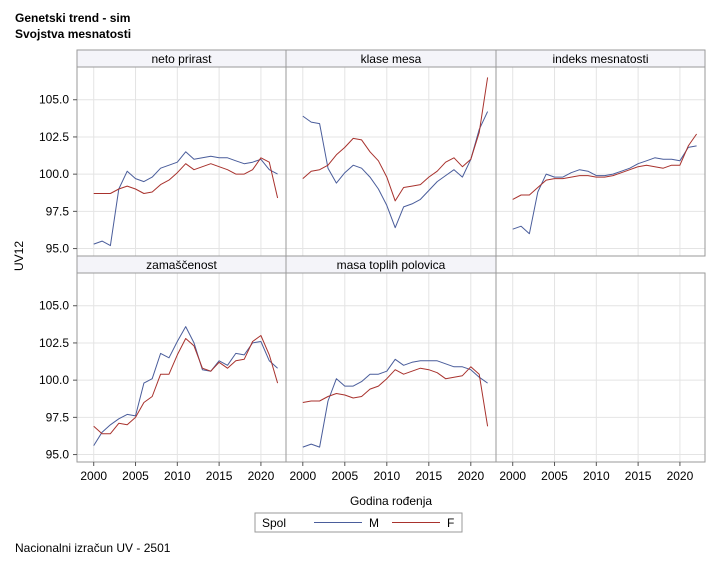 This screenshot has height=567, width=718. I want to click on panel-empty, so click(600, 367).